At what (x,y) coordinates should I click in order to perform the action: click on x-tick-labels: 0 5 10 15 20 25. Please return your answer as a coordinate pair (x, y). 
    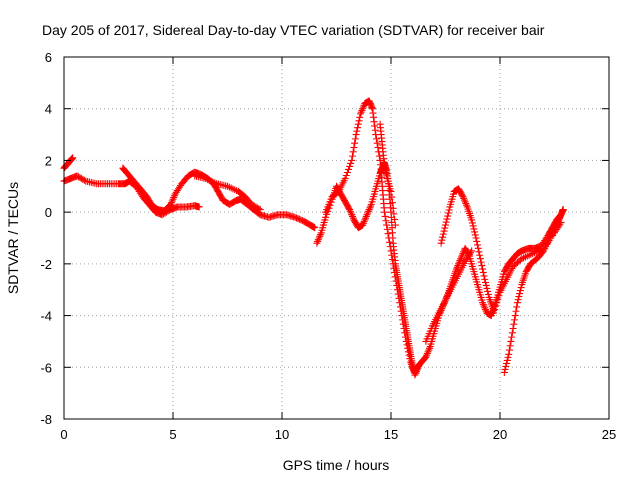
    Looking at the image, I should click on (338, 434).